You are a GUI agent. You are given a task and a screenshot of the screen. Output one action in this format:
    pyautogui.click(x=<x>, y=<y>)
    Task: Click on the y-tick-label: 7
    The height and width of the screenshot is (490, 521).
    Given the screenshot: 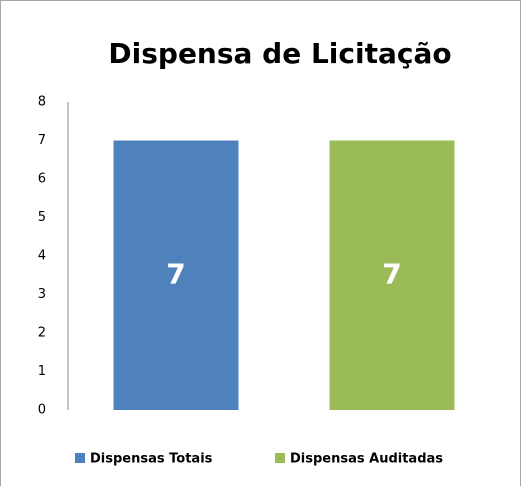 What is the action you would take?
    pyautogui.click(x=42, y=140)
    